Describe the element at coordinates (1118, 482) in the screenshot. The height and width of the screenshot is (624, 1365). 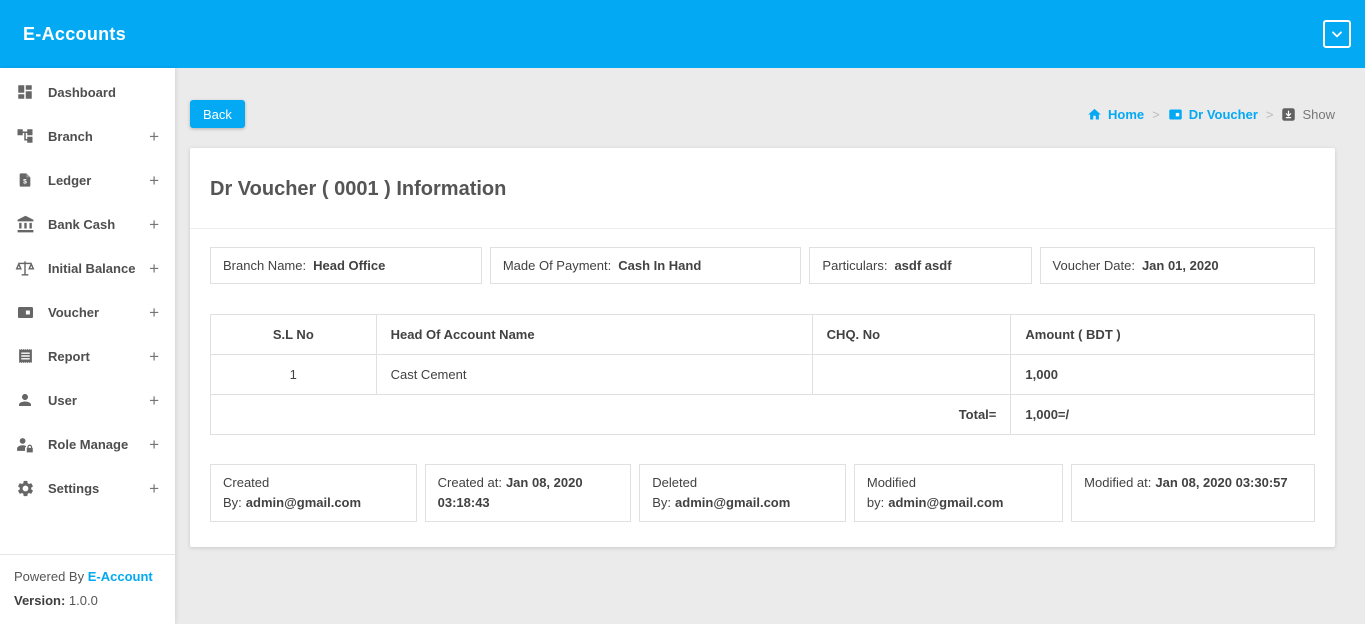
I see `meta-label: Modified at:` at that location.